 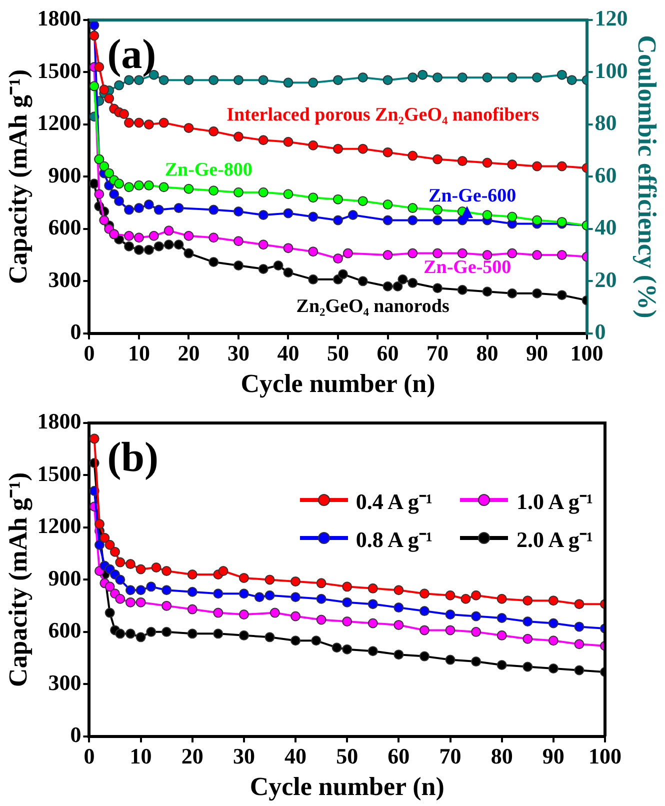 What do you see at coordinates (605, 175) in the screenshot?
I see `y2-tick-label: 60` at bounding box center [605, 175].